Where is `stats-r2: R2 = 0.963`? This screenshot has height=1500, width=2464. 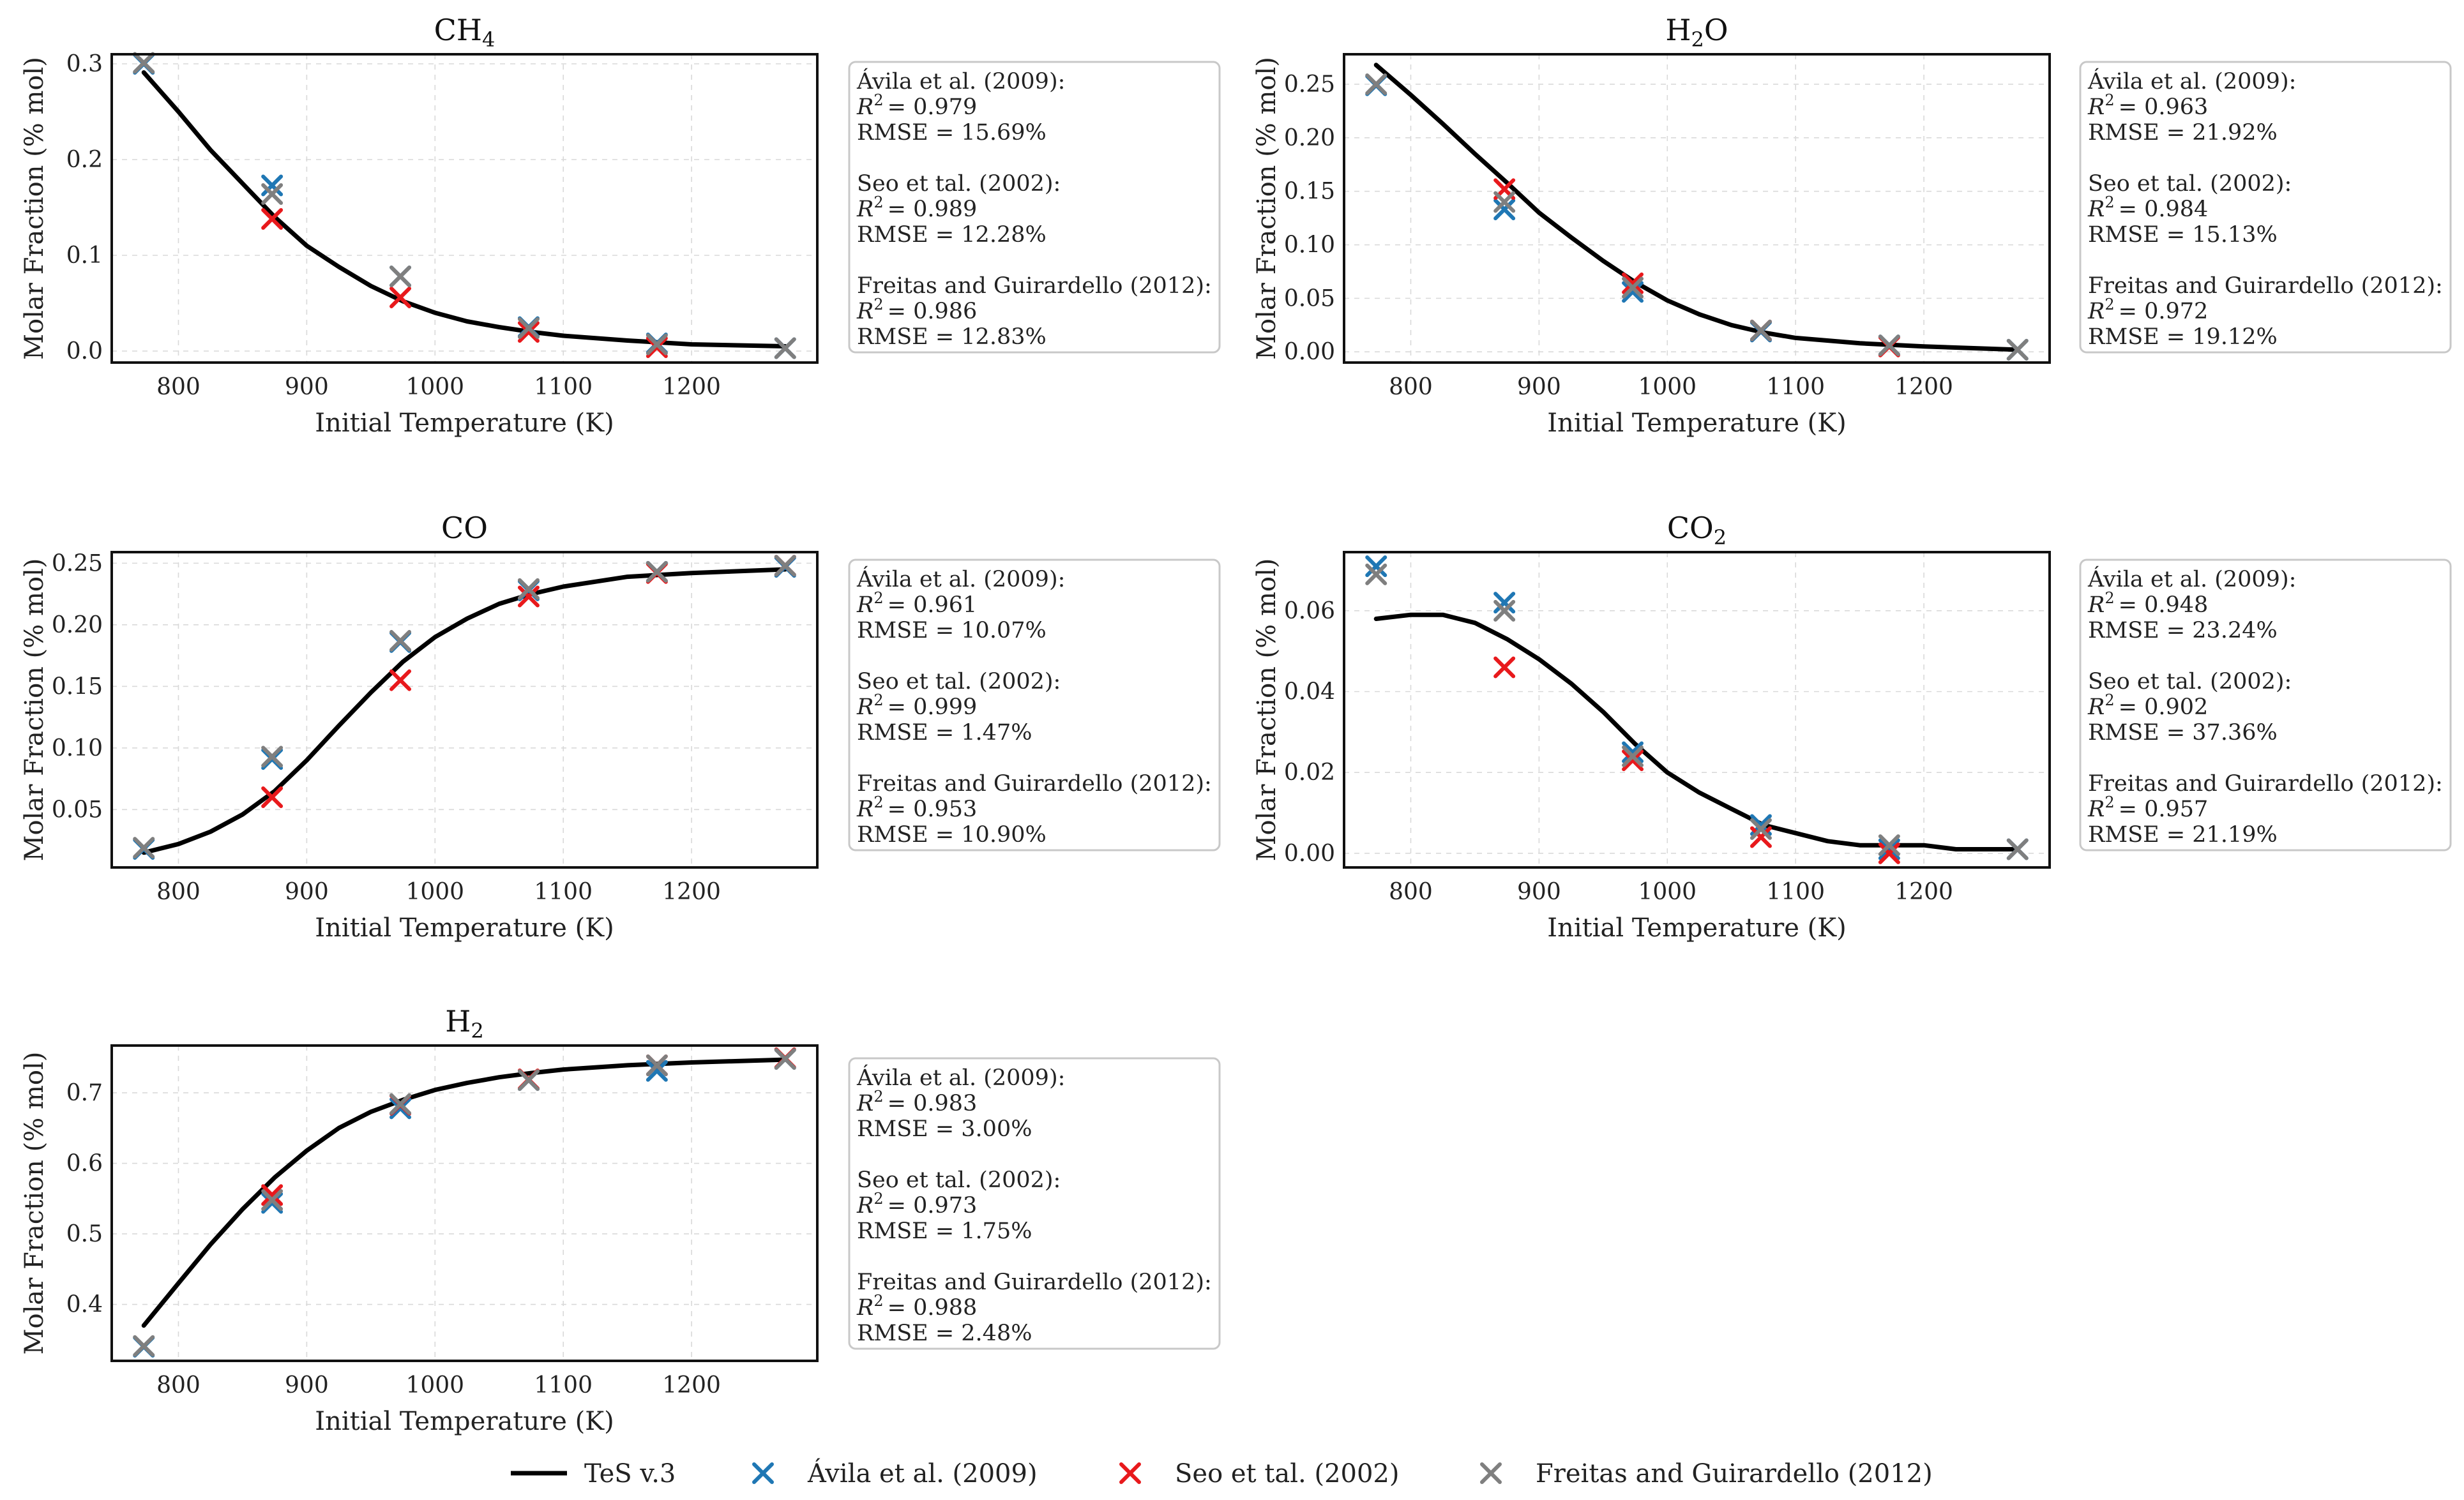 stats-r2: R2 = 0.963 is located at coordinates (2147, 105).